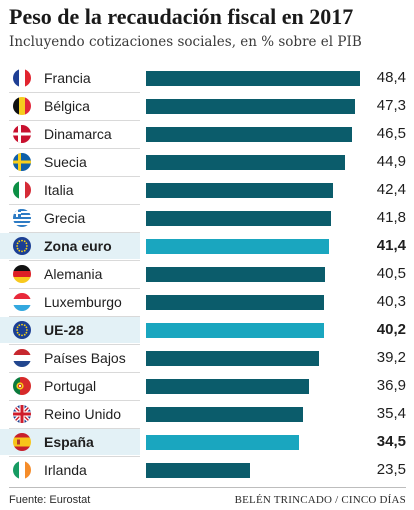 Image resolution: width=414 pixels, height=510 pixels. What do you see at coordinates (65, 470) in the screenshot?
I see `category-label: Irlanda` at bounding box center [65, 470].